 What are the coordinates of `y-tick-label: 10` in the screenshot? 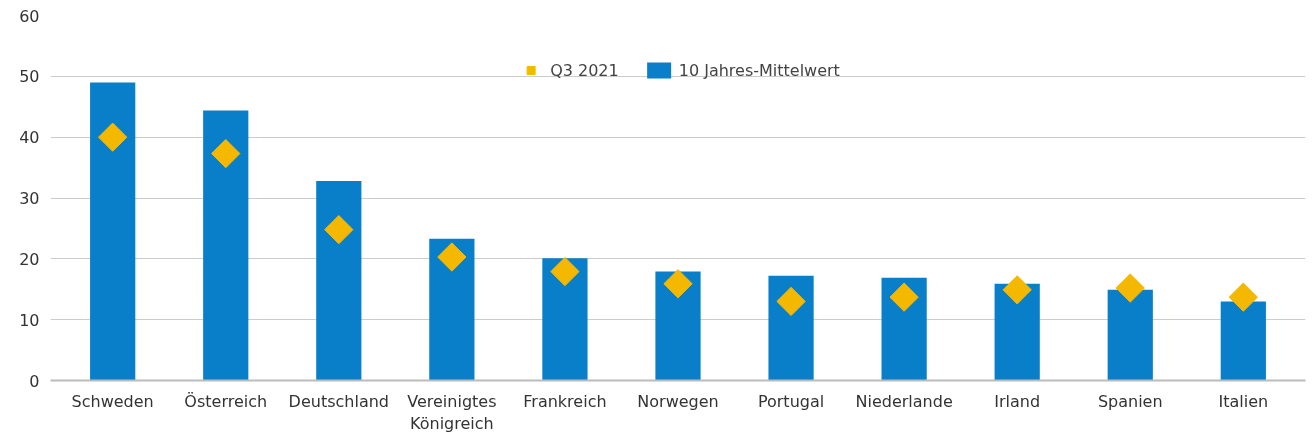 It's located at (29, 320).